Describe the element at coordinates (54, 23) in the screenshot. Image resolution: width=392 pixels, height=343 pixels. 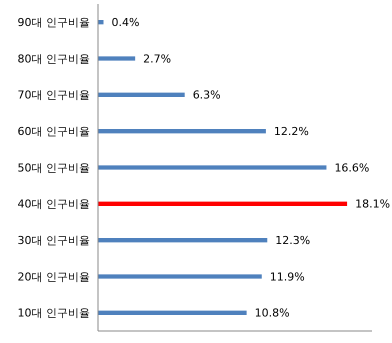
I see `y-tick-label: 90대 인구비율` at that location.